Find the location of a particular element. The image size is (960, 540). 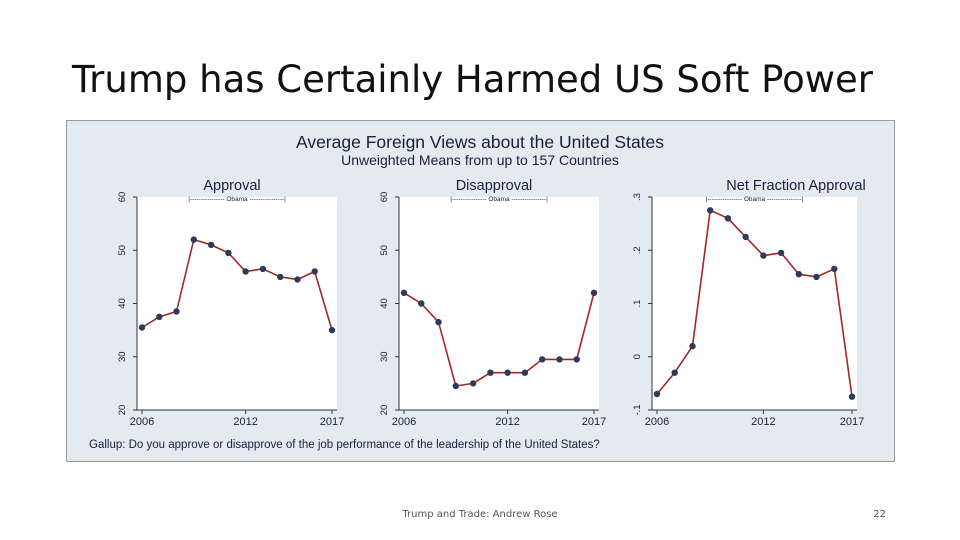

panel-title: Disapproval is located at coordinates (494, 186).